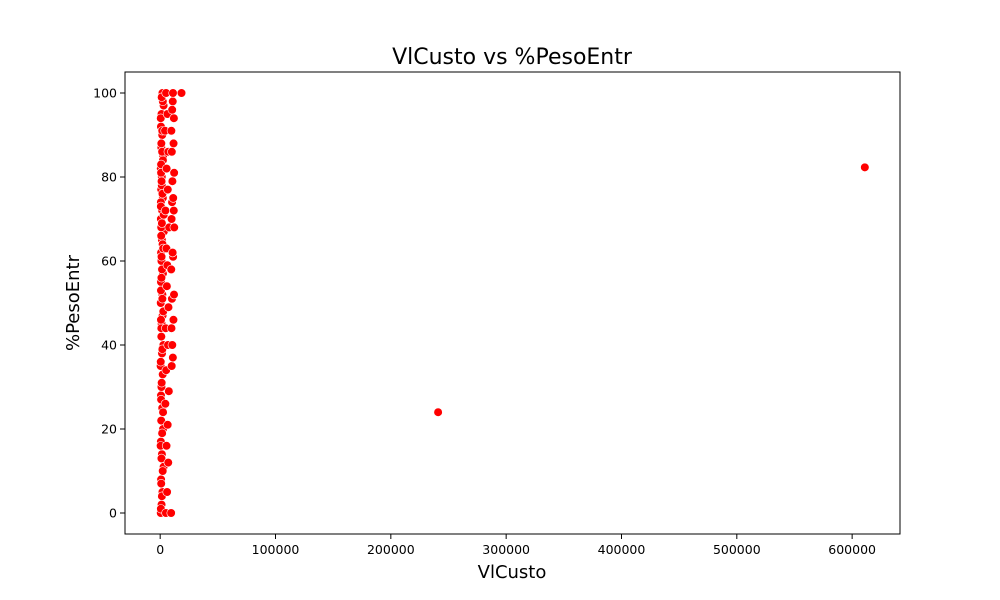 The image size is (1000, 600). Describe the element at coordinates (852, 549) in the screenshot. I see `x-tick-label: 600000` at that location.